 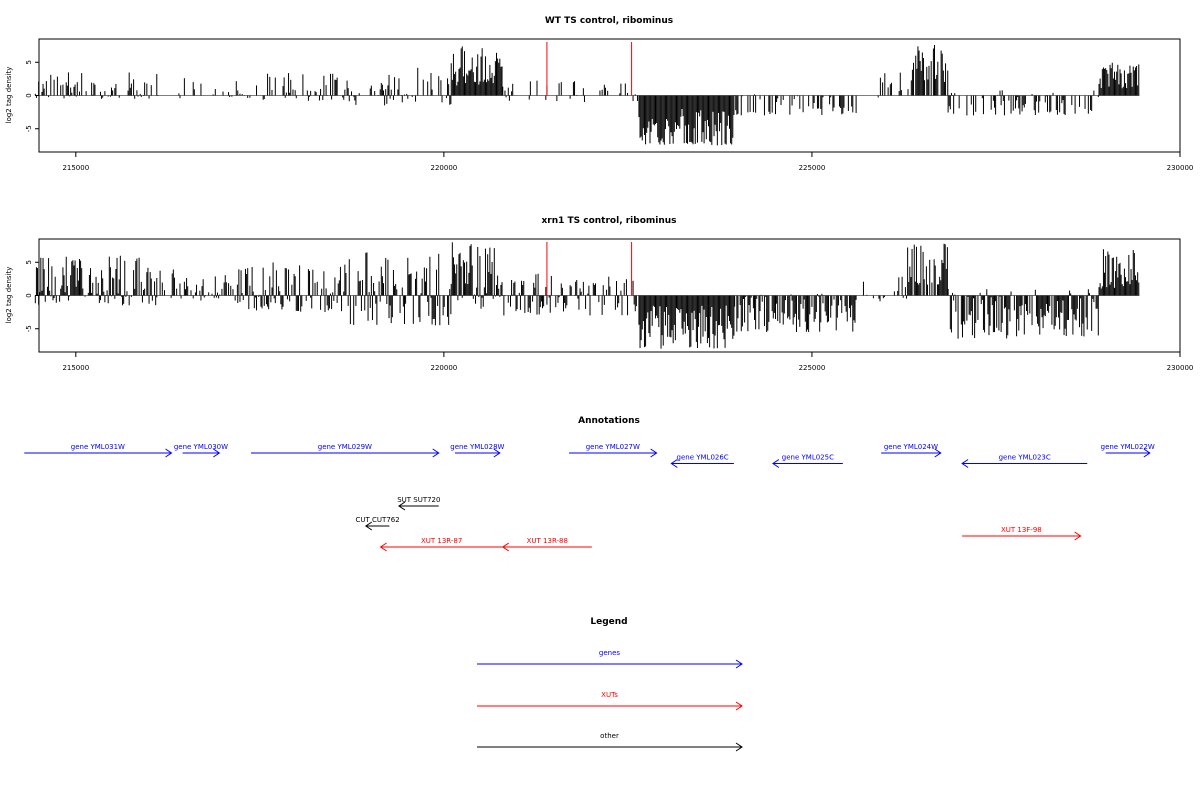 What do you see at coordinates (201, 447) in the screenshot?
I see `feature-label: gene YML030W` at bounding box center [201, 447].